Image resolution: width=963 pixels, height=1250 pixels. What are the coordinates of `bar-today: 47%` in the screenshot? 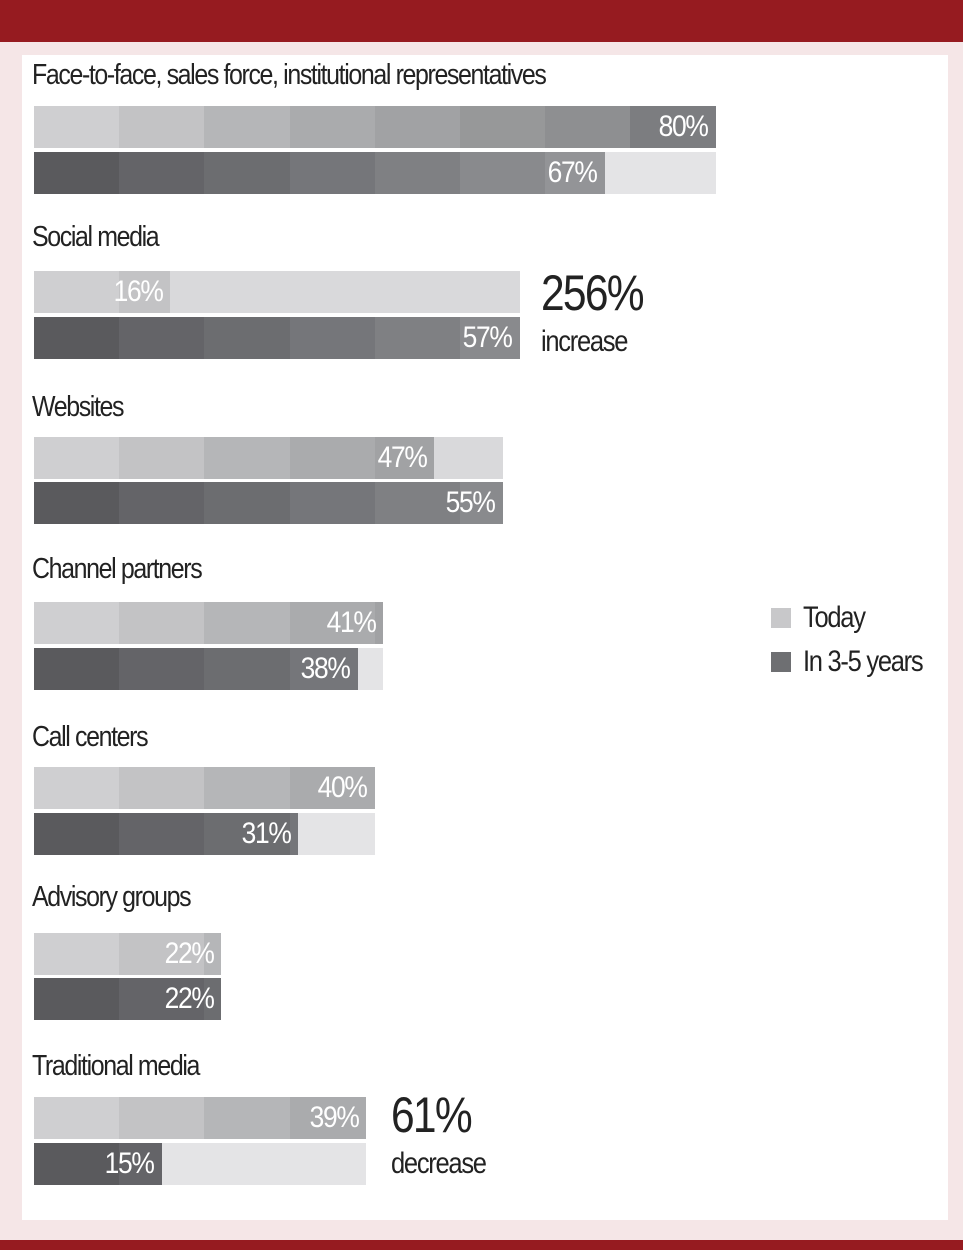 It's located at (268, 458).